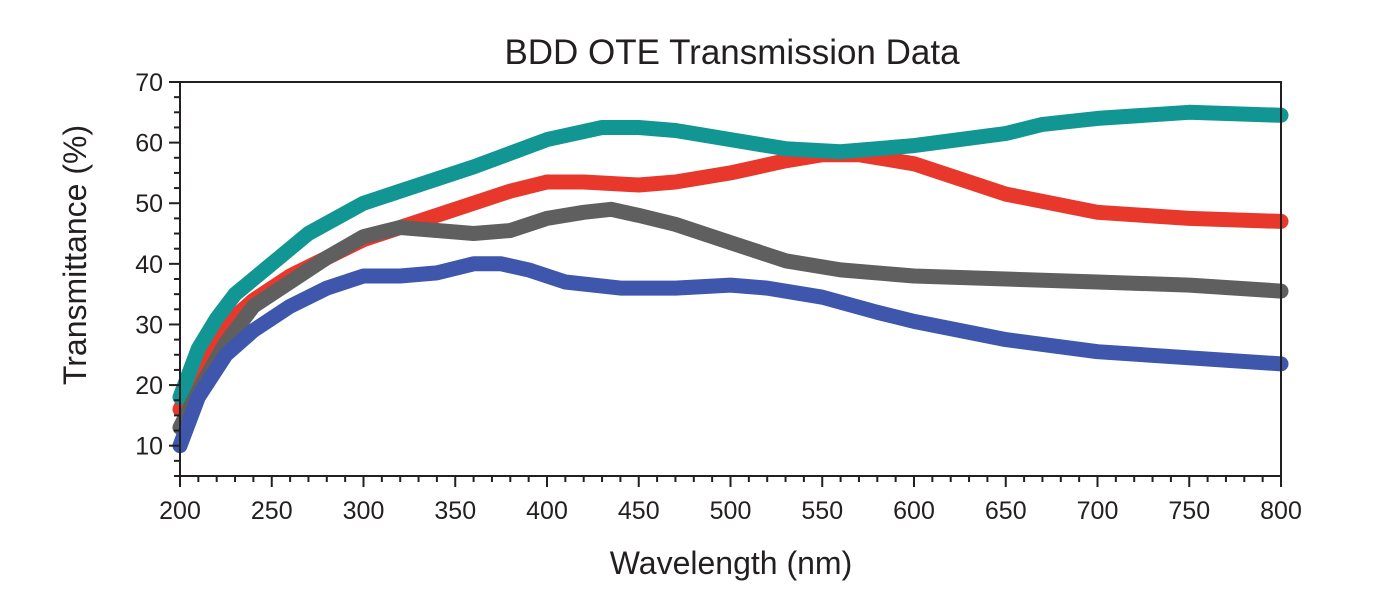 The width and height of the screenshot is (1400, 600). I want to click on x-tick-label: 750, so click(1189, 511).